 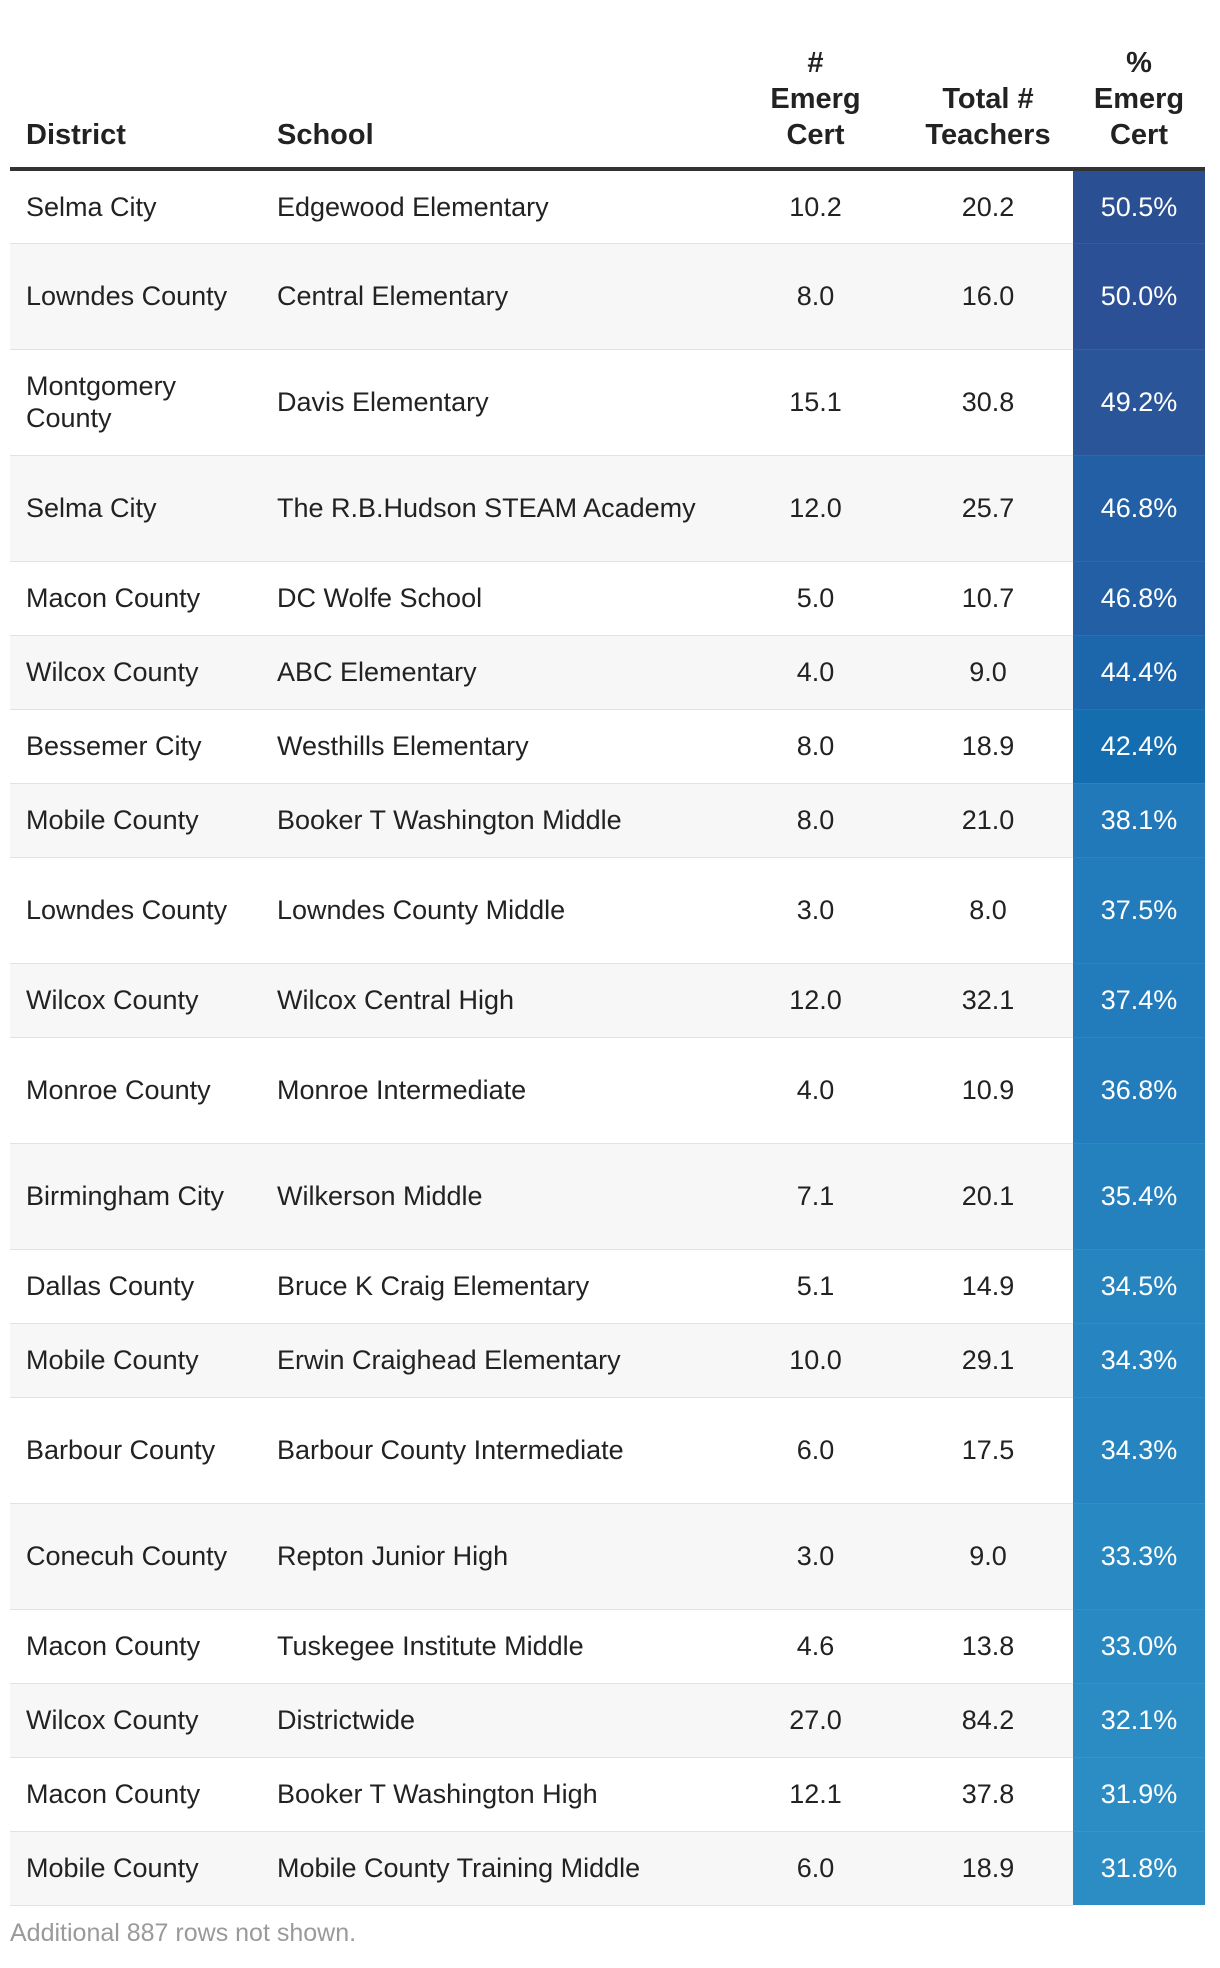 I want to click on school-cell: Booker T Washington Middle, so click(x=494, y=820).